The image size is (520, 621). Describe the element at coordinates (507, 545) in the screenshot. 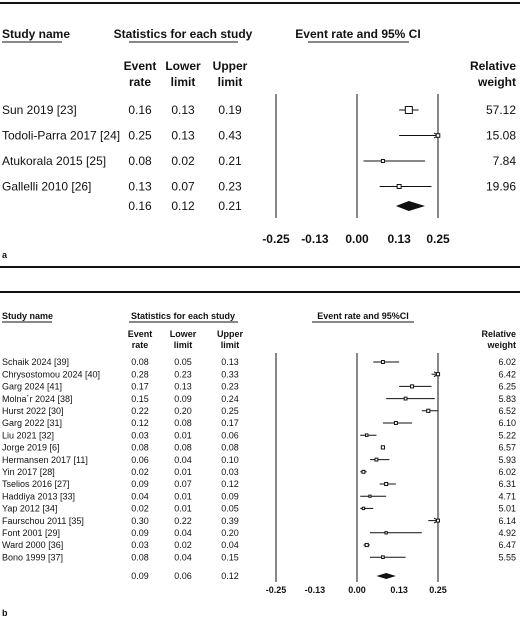

I see `relative-weight-value: 6.47` at that location.